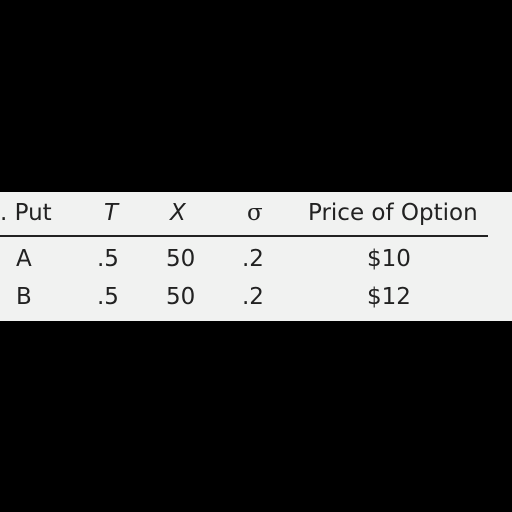  I want to click on header-t: T, so click(111, 213).